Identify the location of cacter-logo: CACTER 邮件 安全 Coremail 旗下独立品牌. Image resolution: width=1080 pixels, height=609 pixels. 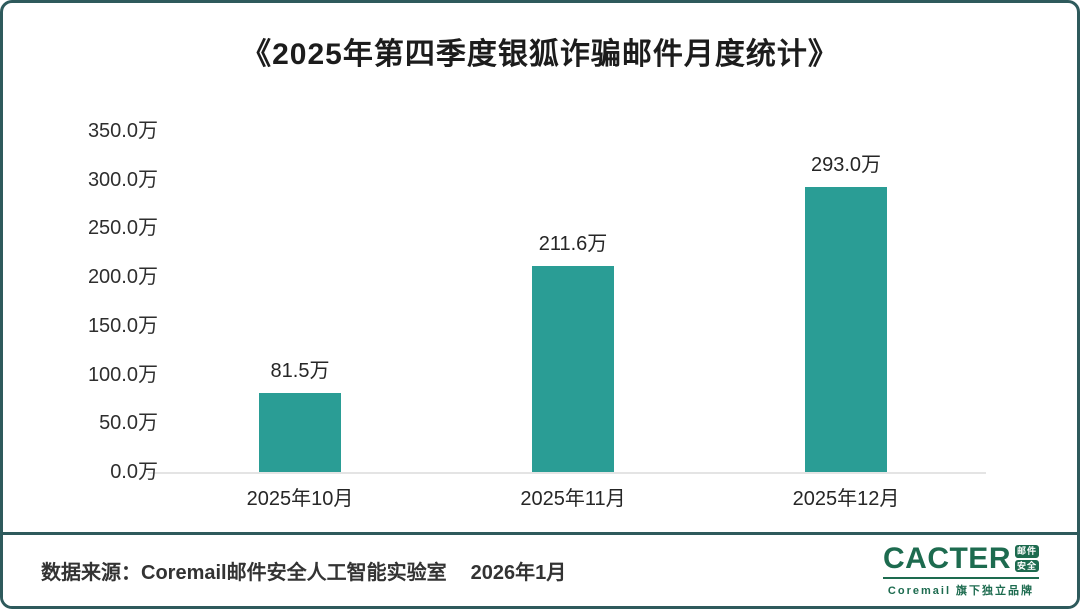
(960, 569).